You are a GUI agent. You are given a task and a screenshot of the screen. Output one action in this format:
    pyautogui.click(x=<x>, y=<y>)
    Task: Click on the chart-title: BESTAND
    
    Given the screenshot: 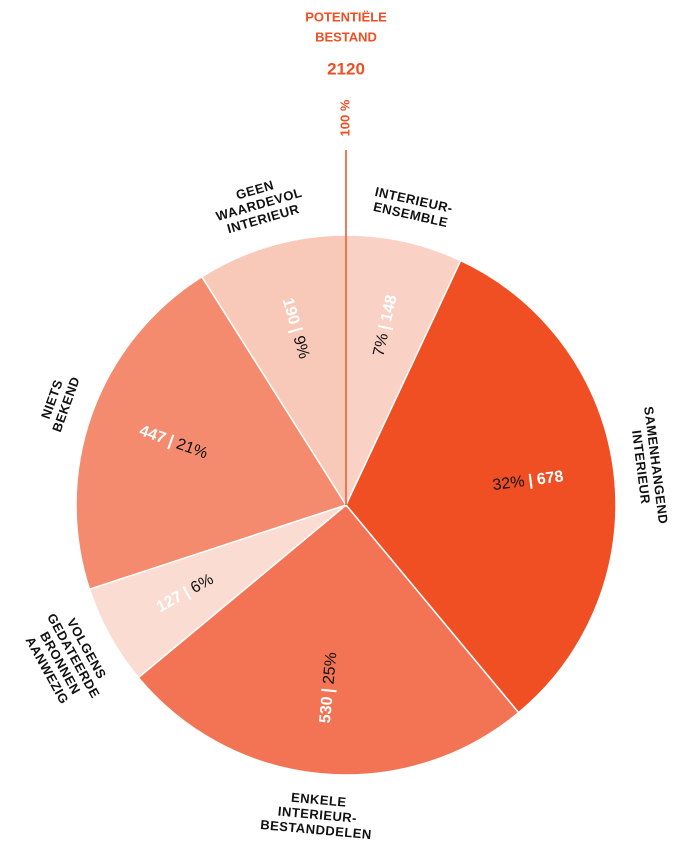 What is the action you would take?
    pyautogui.click(x=346, y=36)
    